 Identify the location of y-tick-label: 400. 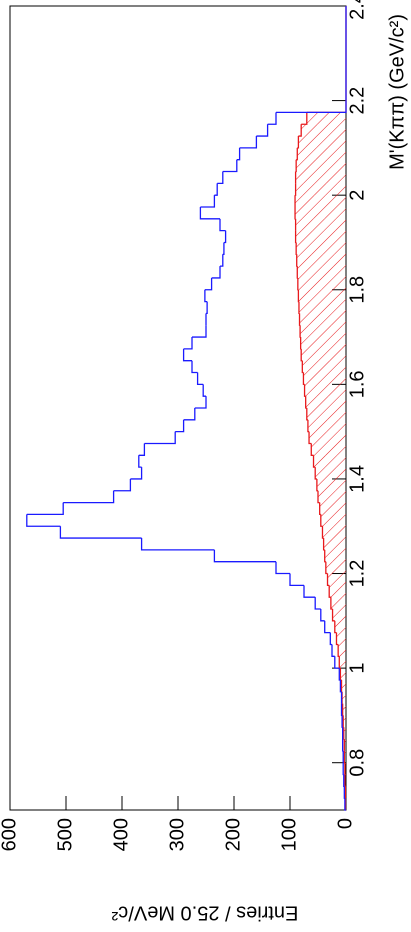
(121, 834).